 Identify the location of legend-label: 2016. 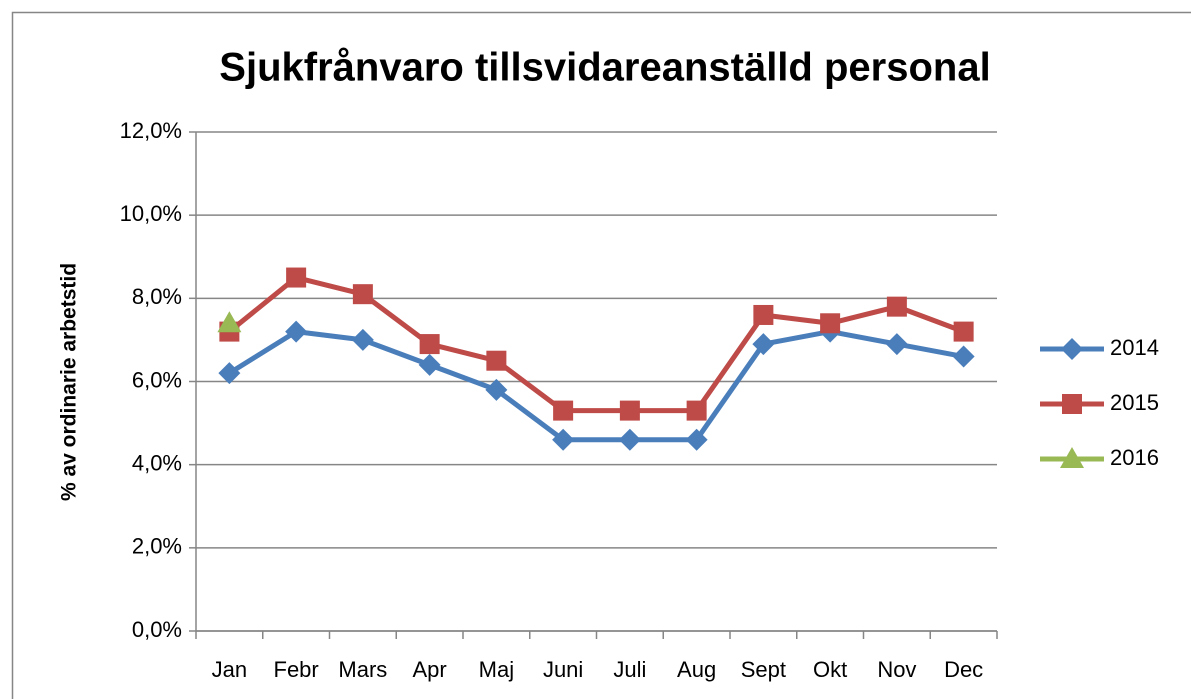
(1134, 457).